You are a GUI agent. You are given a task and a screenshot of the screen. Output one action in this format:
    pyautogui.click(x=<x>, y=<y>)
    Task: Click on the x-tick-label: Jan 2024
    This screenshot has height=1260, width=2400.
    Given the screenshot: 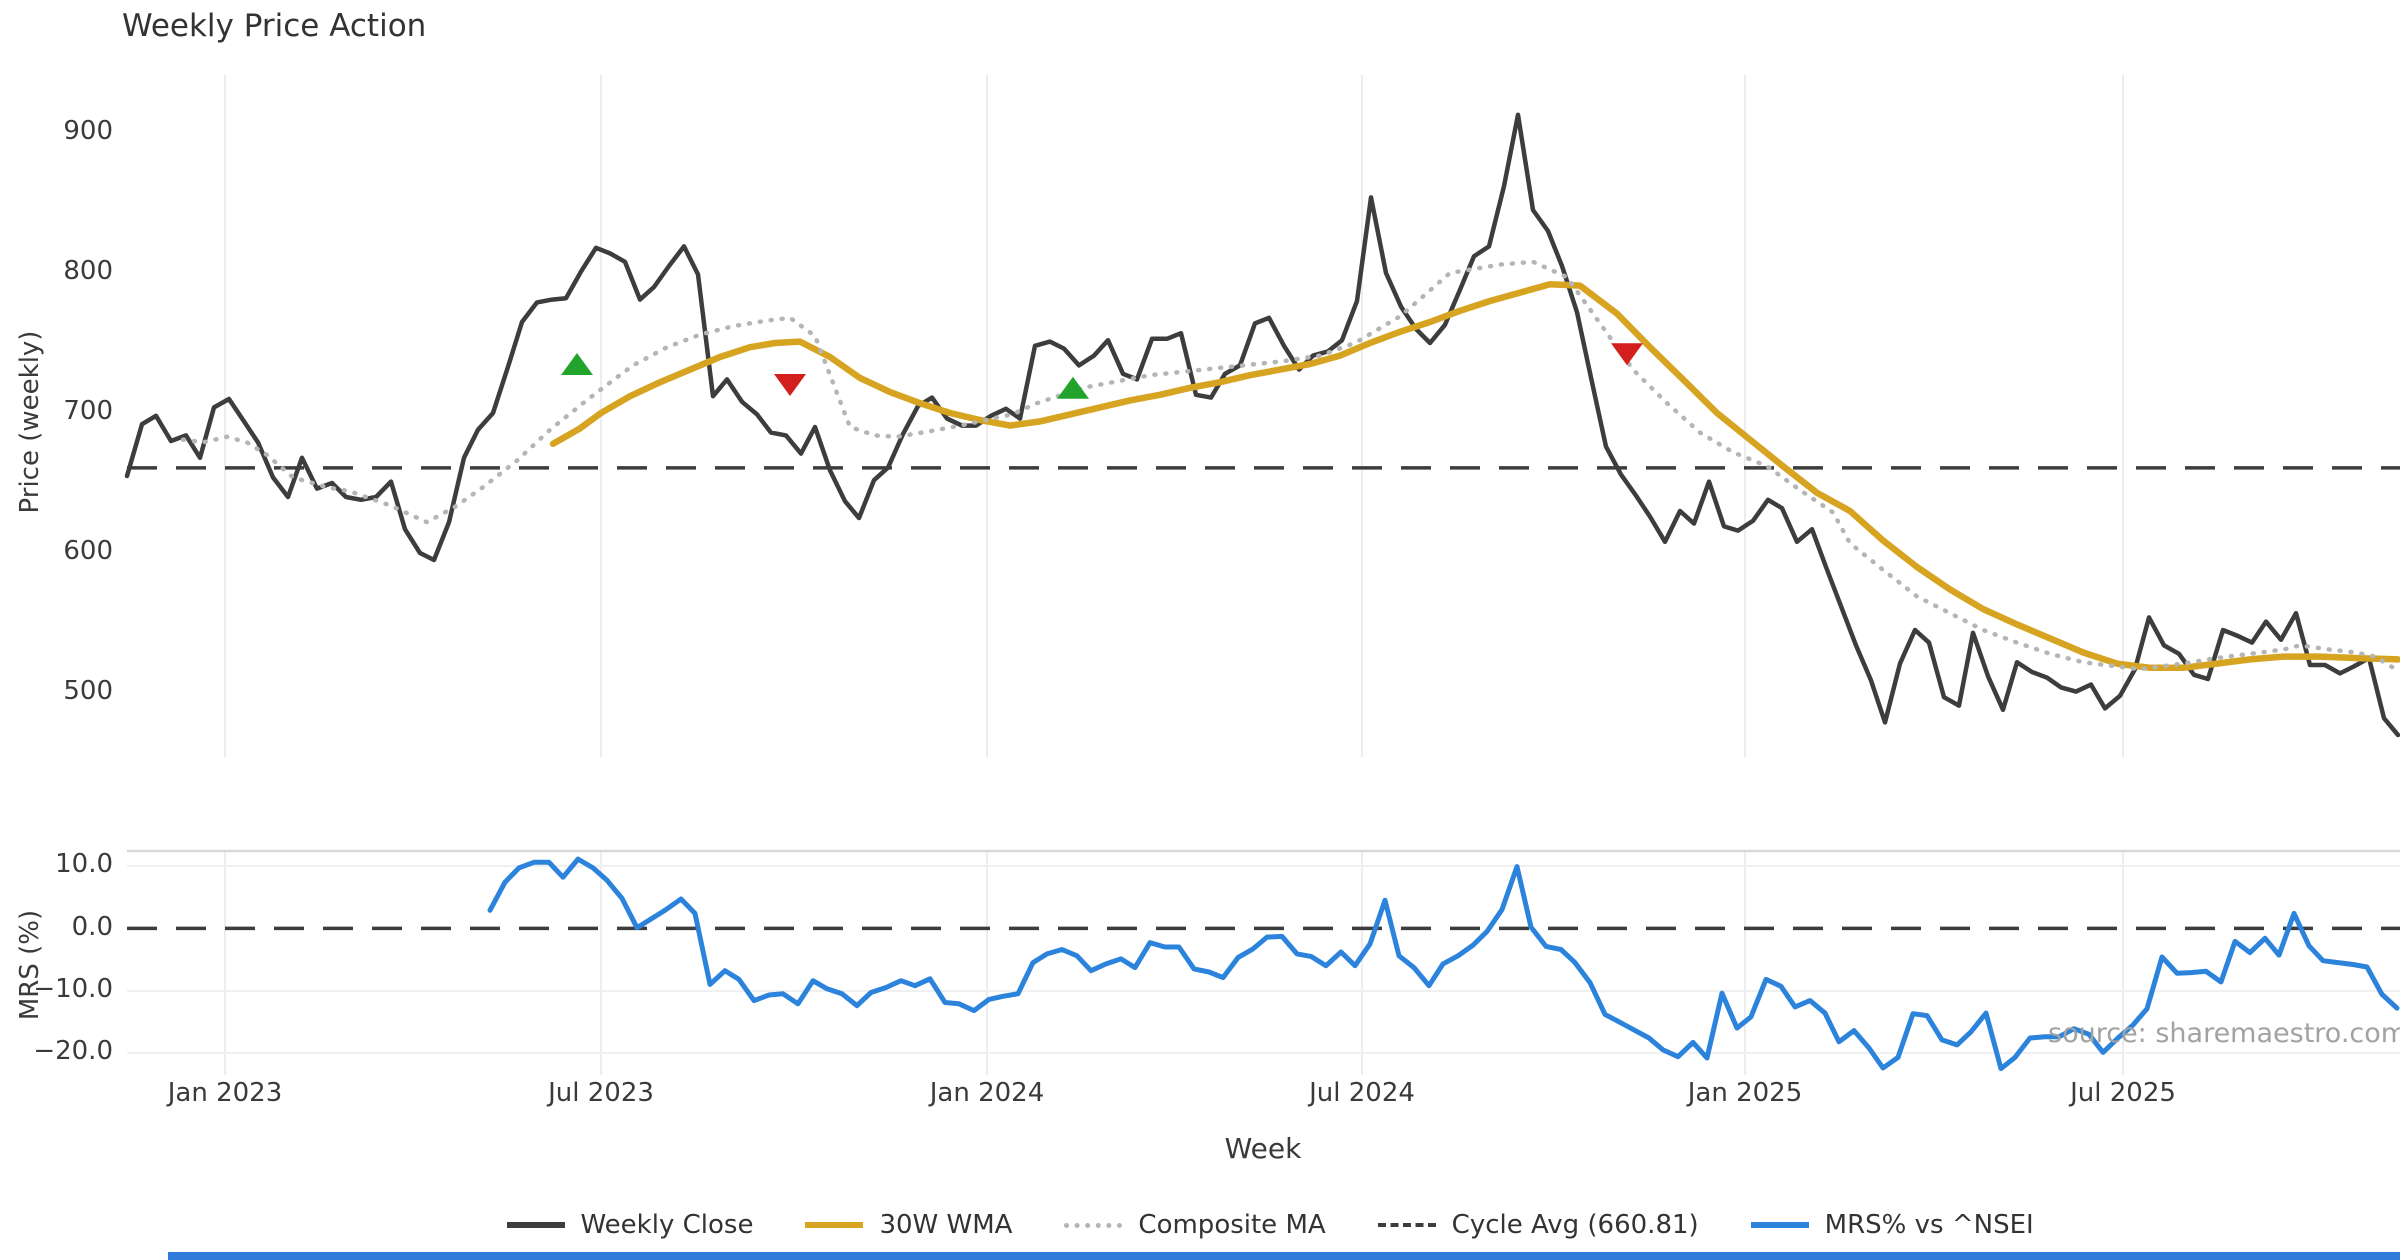 What is the action you would take?
    pyautogui.click(x=987, y=1093)
    